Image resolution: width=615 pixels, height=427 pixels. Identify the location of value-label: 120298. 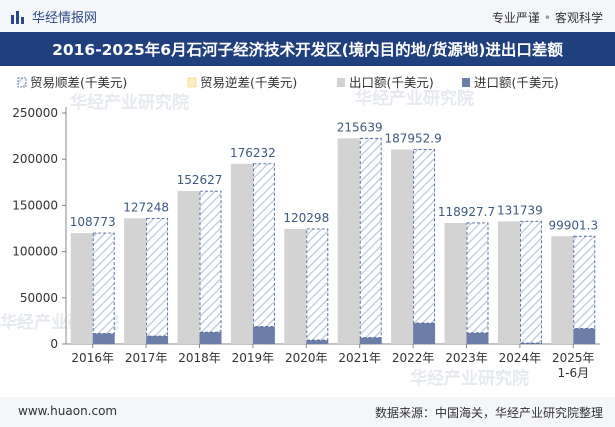
(306, 218).